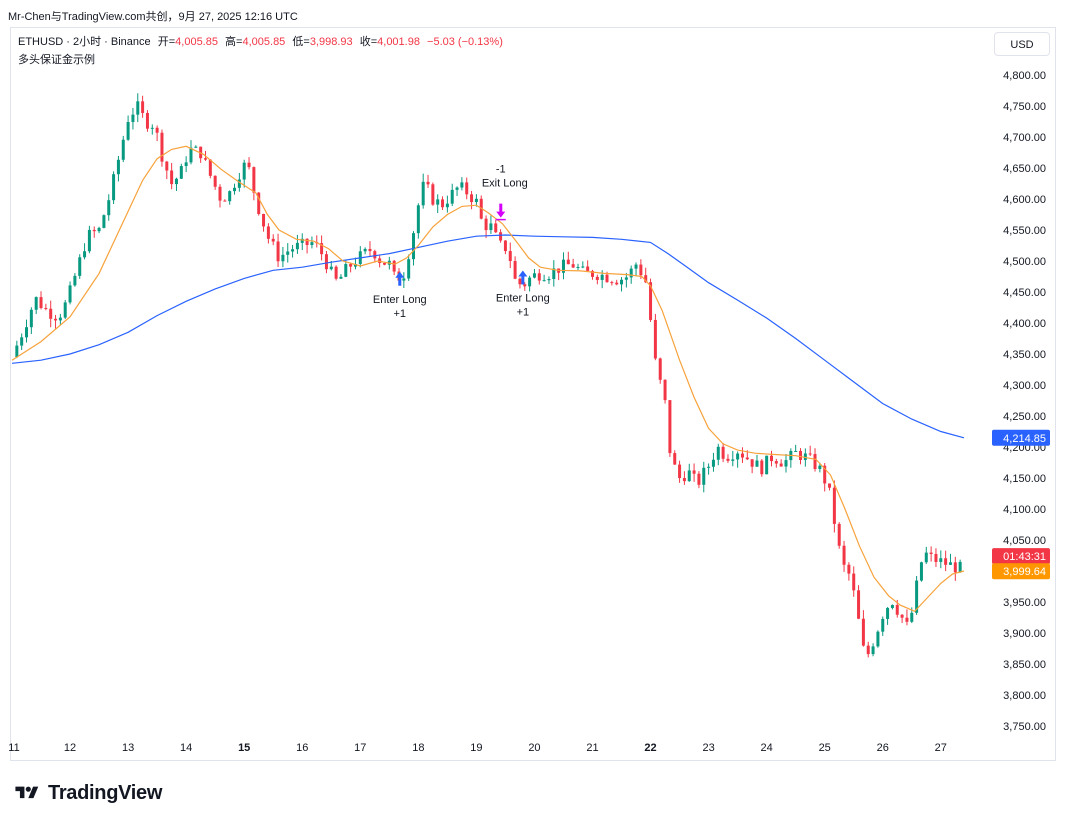 This screenshot has width=1066, height=822. Describe the element at coordinates (1024, 696) in the screenshot. I see `y-tick-label: 3,800.00` at that location.